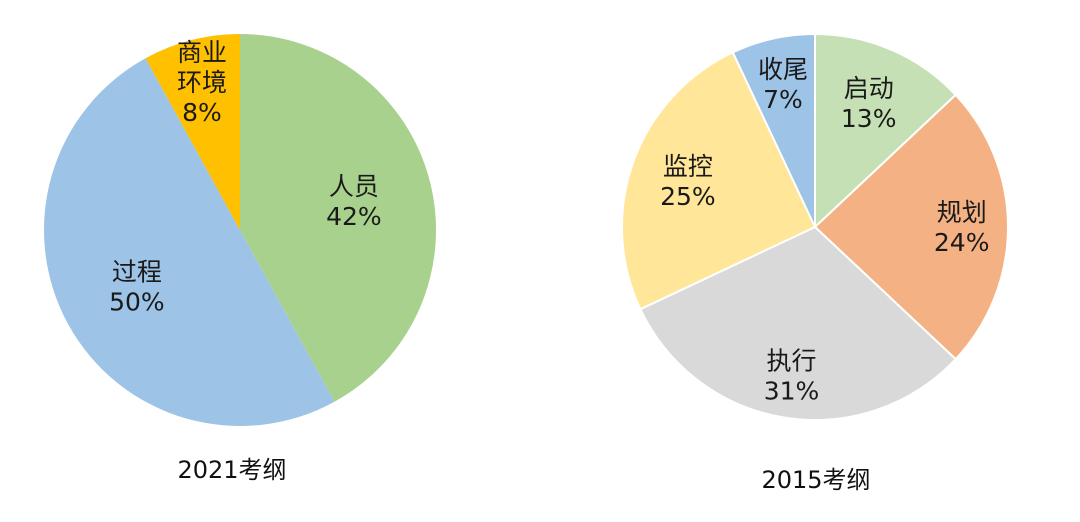  What do you see at coordinates (815, 480) in the screenshot?
I see `chart-title: 2015考纲` at bounding box center [815, 480].